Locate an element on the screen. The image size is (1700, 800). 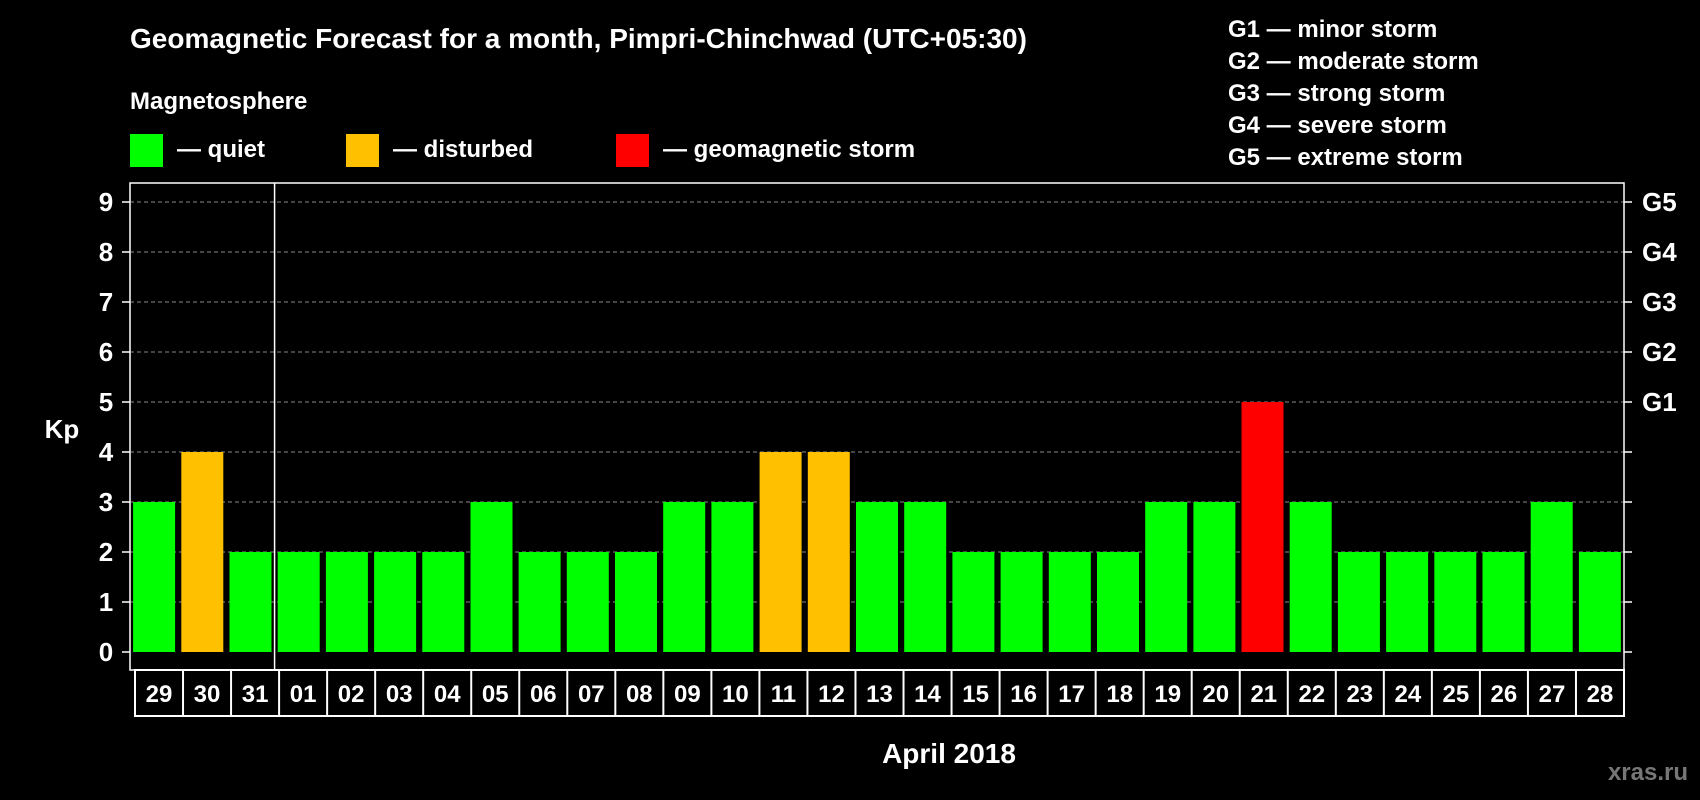
x-tick-label: 31 is located at coordinates (255, 694).